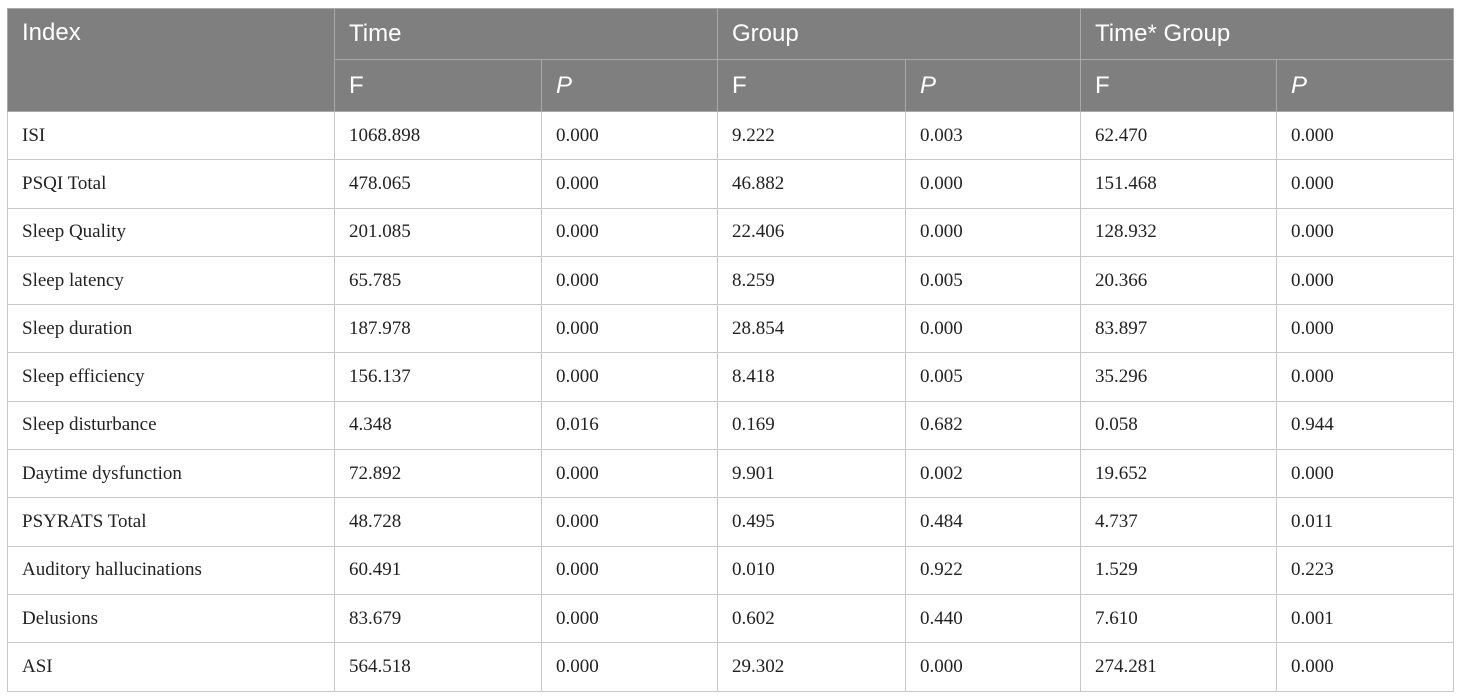 Image resolution: width=1460 pixels, height=699 pixels. What do you see at coordinates (1179, 377) in the screenshot?
I see `cell-f-value: 35.296` at bounding box center [1179, 377].